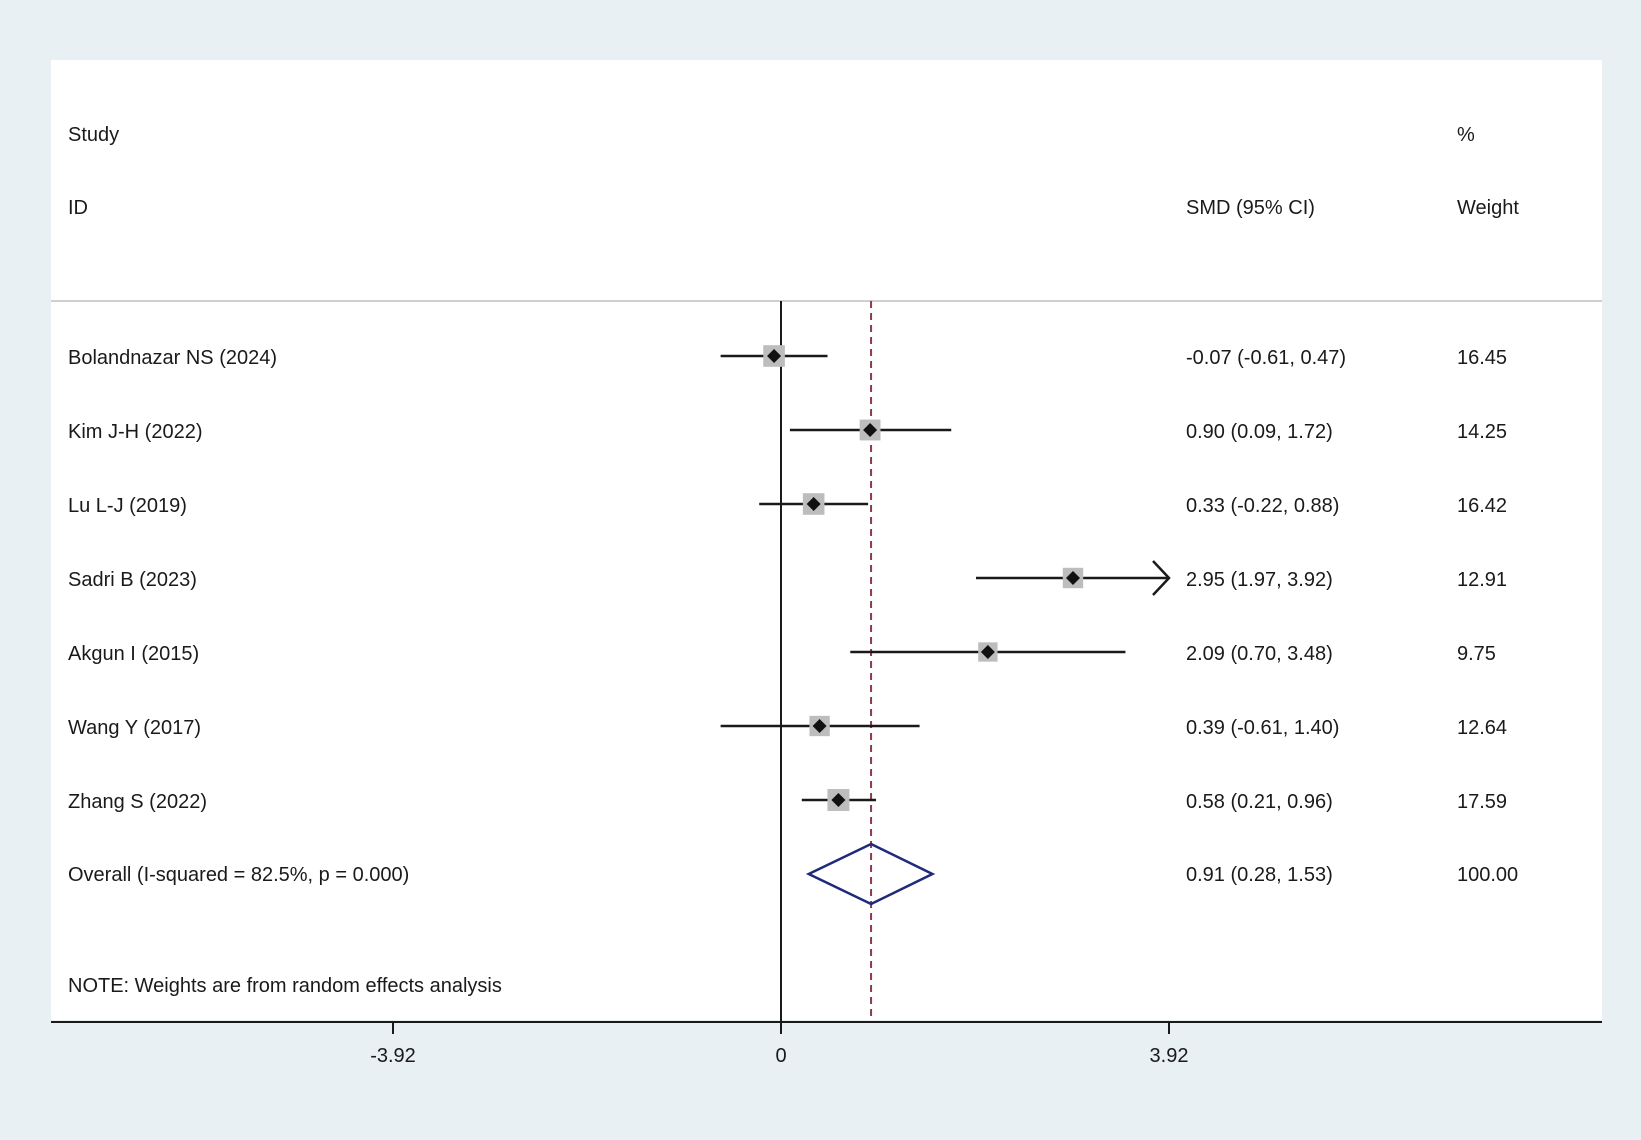 The width and height of the screenshot is (1641, 1140). I want to click on study-row: Akgun I (2015) 2.09 (0.70, 3.48) 9.75, so click(782, 653).